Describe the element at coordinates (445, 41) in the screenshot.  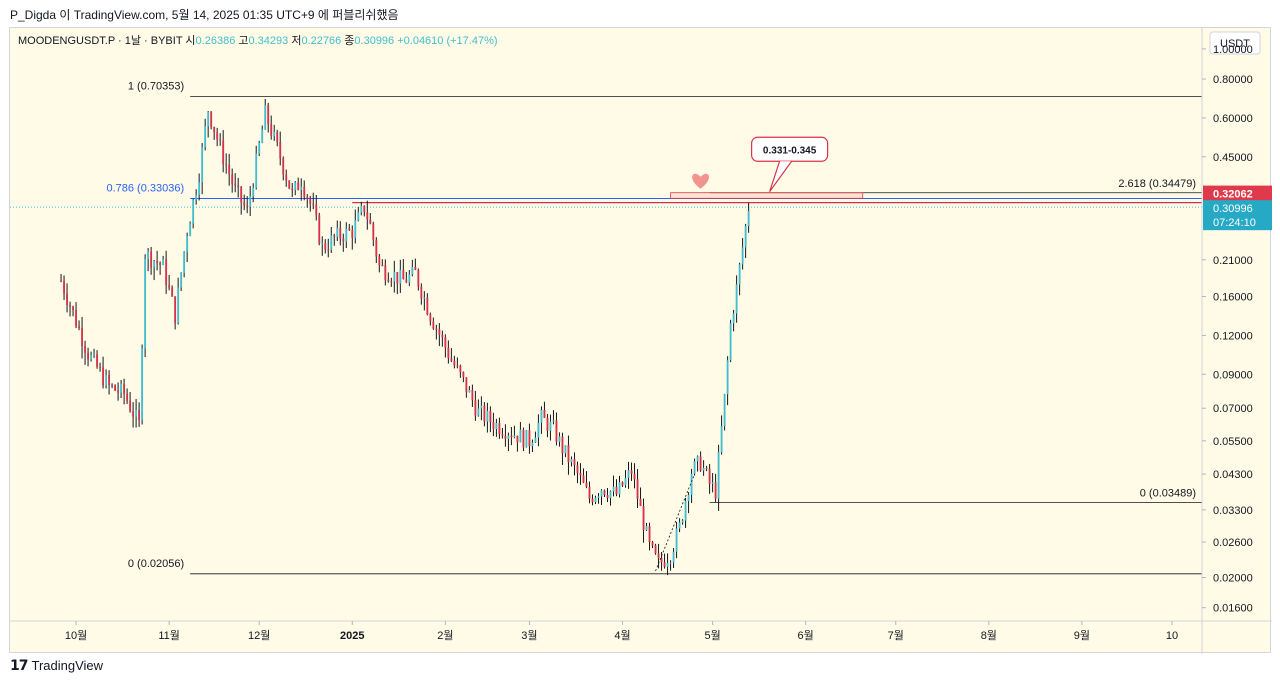
I see `legend-part: +0.04610 (+17.47%)` at that location.